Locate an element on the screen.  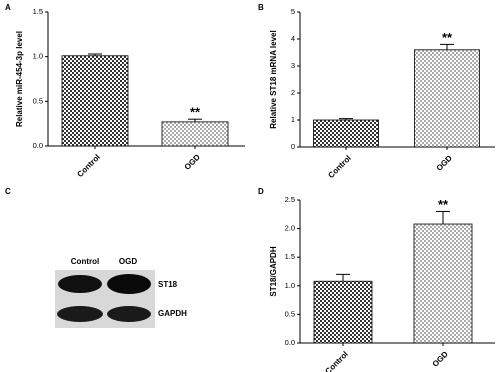
y-tick-label: 4 is located at coordinates (293, 38).